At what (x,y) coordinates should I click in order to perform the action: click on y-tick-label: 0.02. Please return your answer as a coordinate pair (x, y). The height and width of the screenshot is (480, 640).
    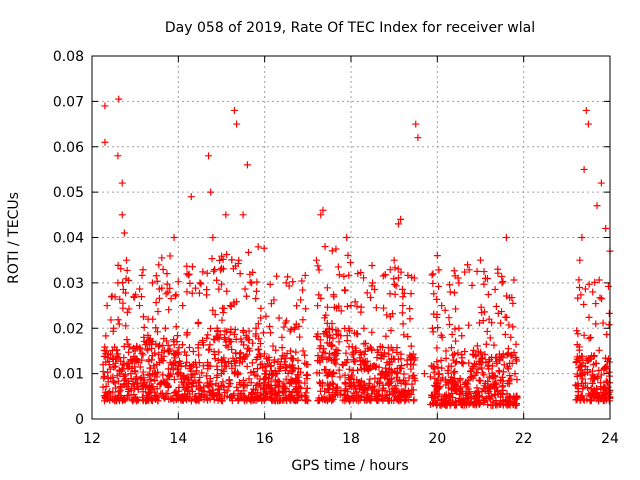
    Looking at the image, I should click on (68, 329).